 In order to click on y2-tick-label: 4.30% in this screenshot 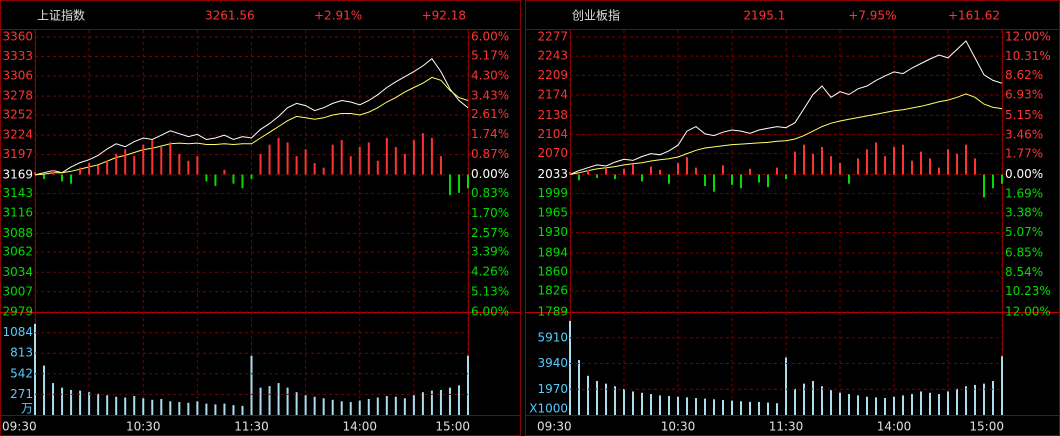, I will do `click(490, 75)`.